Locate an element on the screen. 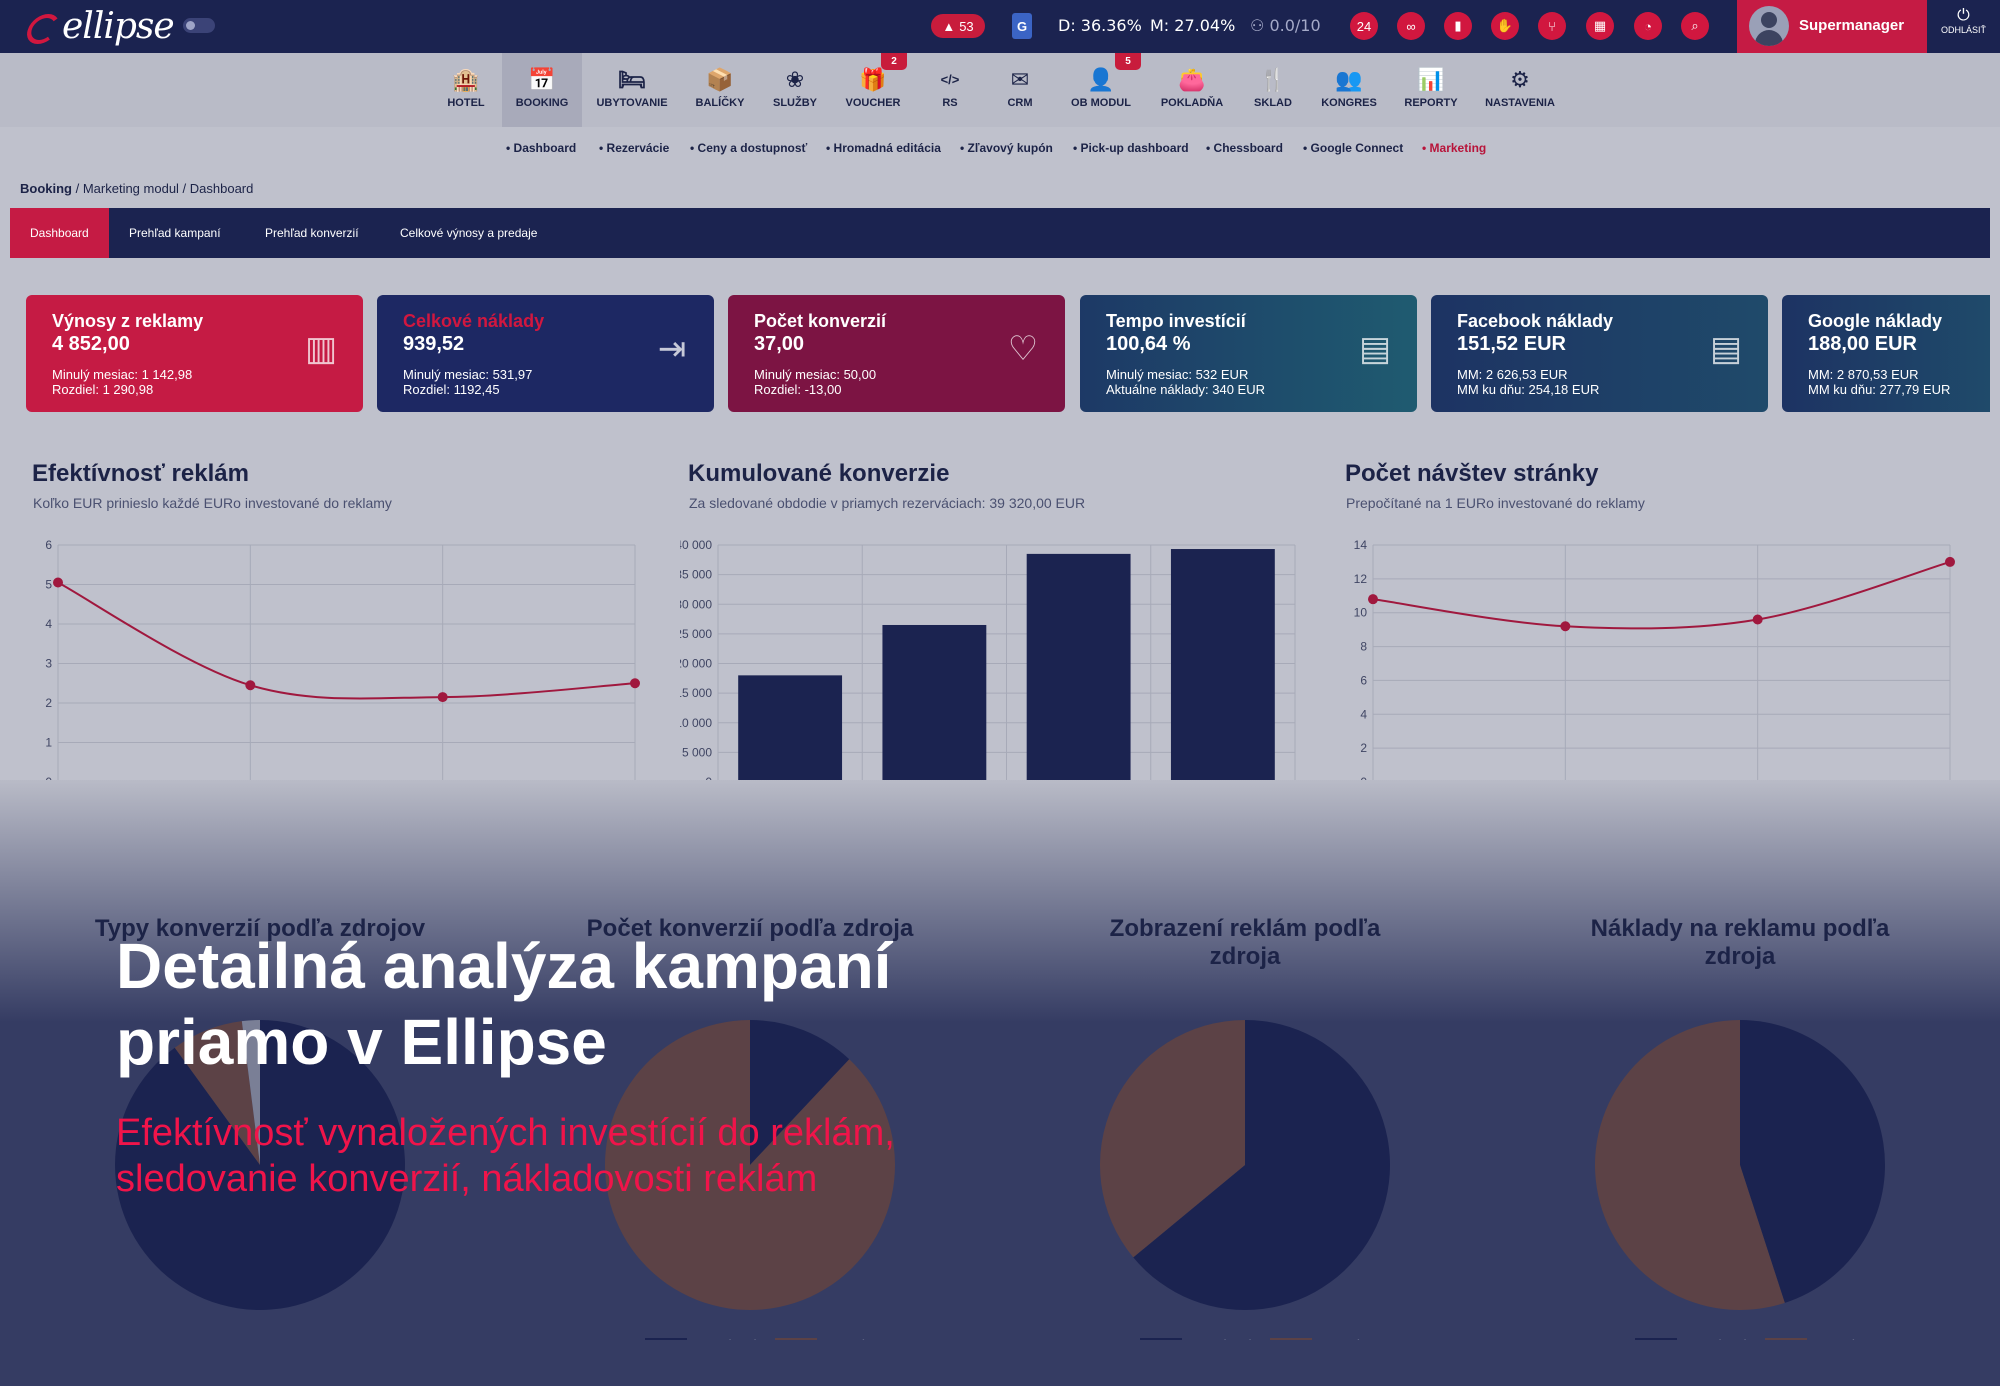 Image resolution: width=2000 pixels, height=1386 pixels. person-icon: 👤 is located at coordinates (1101, 79).